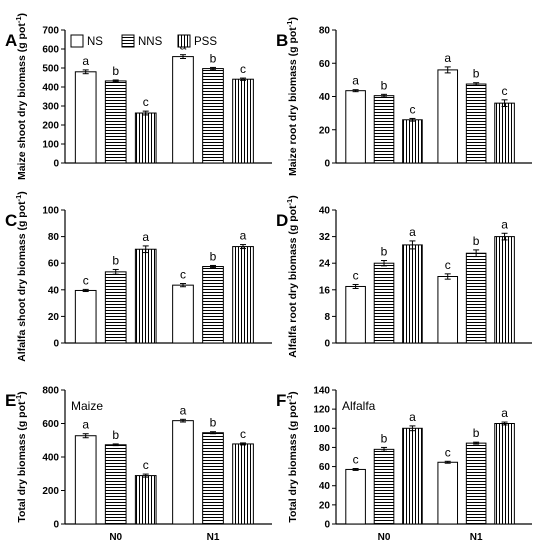  Describe the element at coordinates (293, 393) in the screenshot. I see `y-axis-label-tail: )` at that location.